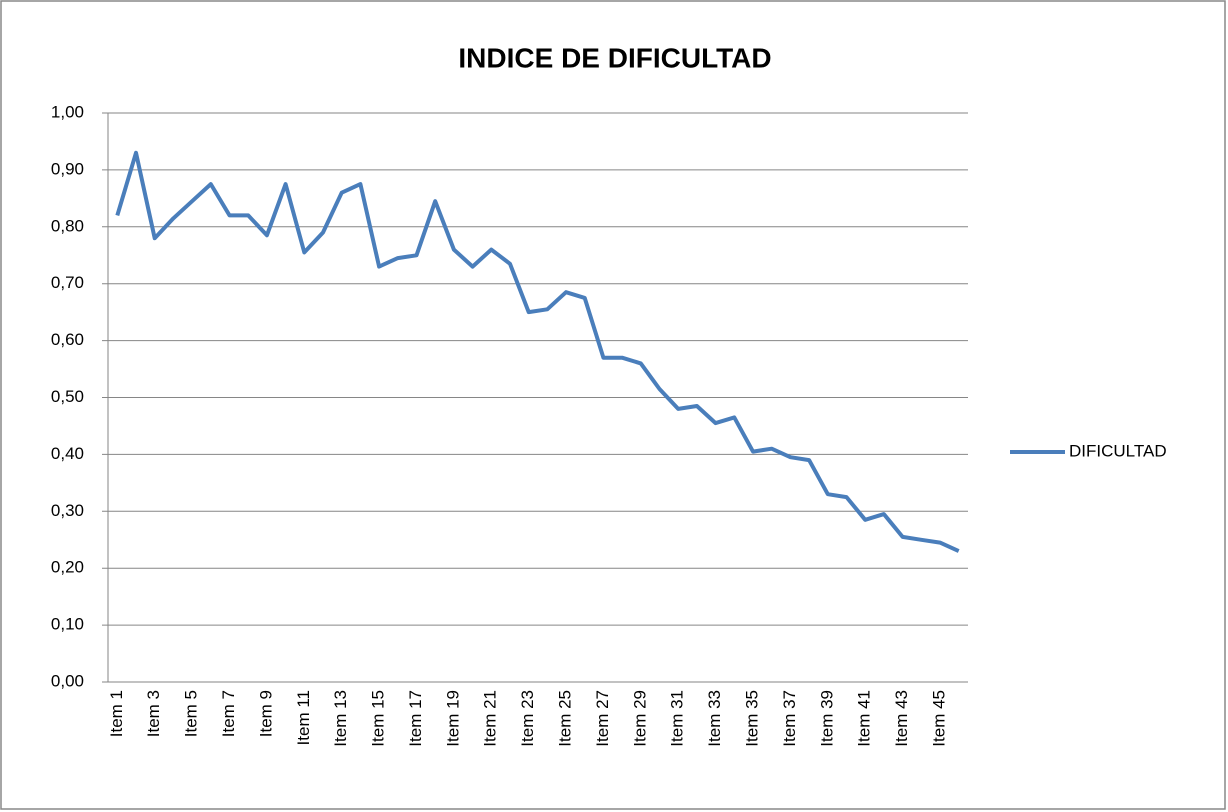  What do you see at coordinates (789, 718) in the screenshot?
I see `x-tick-label: Item 37` at bounding box center [789, 718].